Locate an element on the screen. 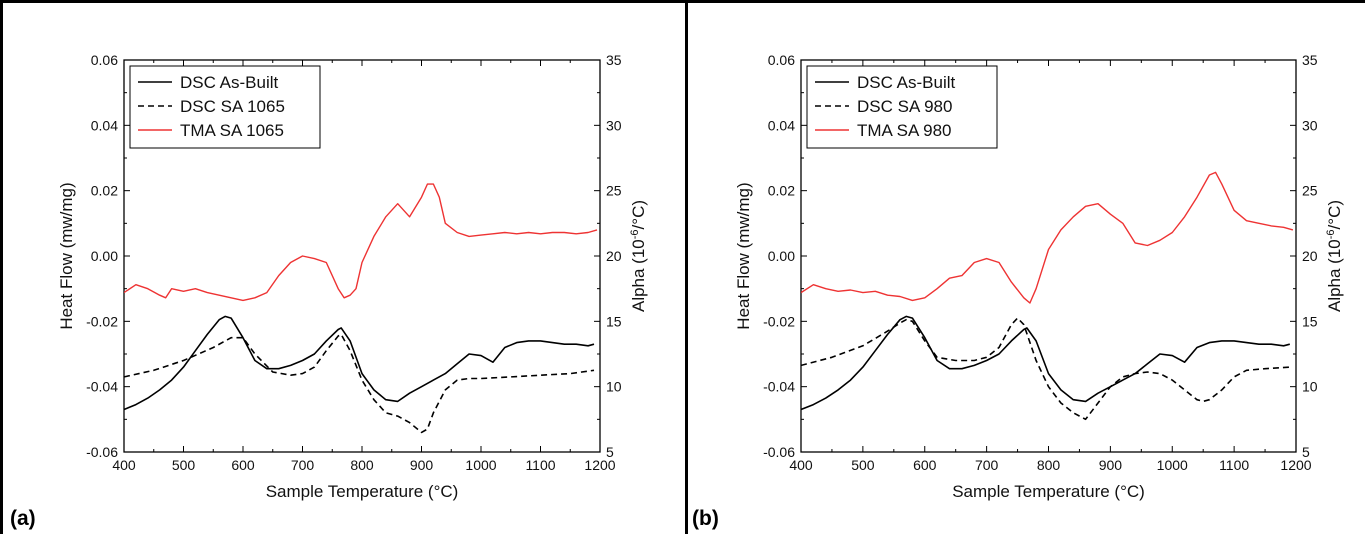 This screenshot has width=1365, height=534. legend-entry: DSC SA 980 is located at coordinates (904, 106).